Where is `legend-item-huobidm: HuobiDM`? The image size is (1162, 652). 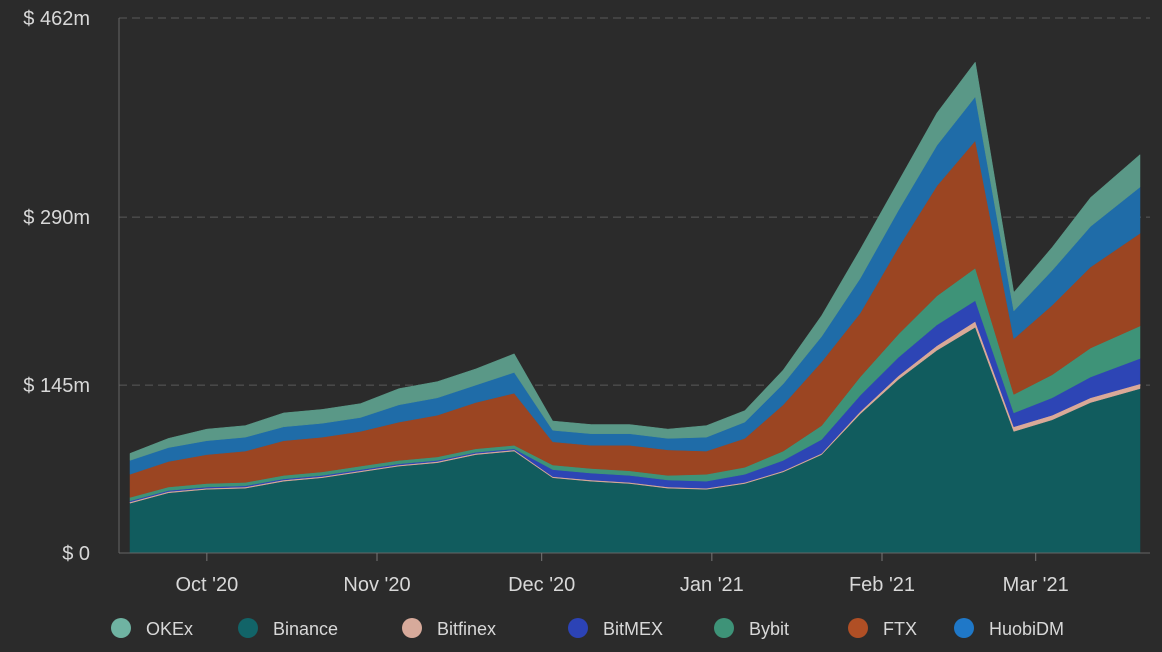 legend-item-huobidm: HuobiDM is located at coordinates (1009, 628).